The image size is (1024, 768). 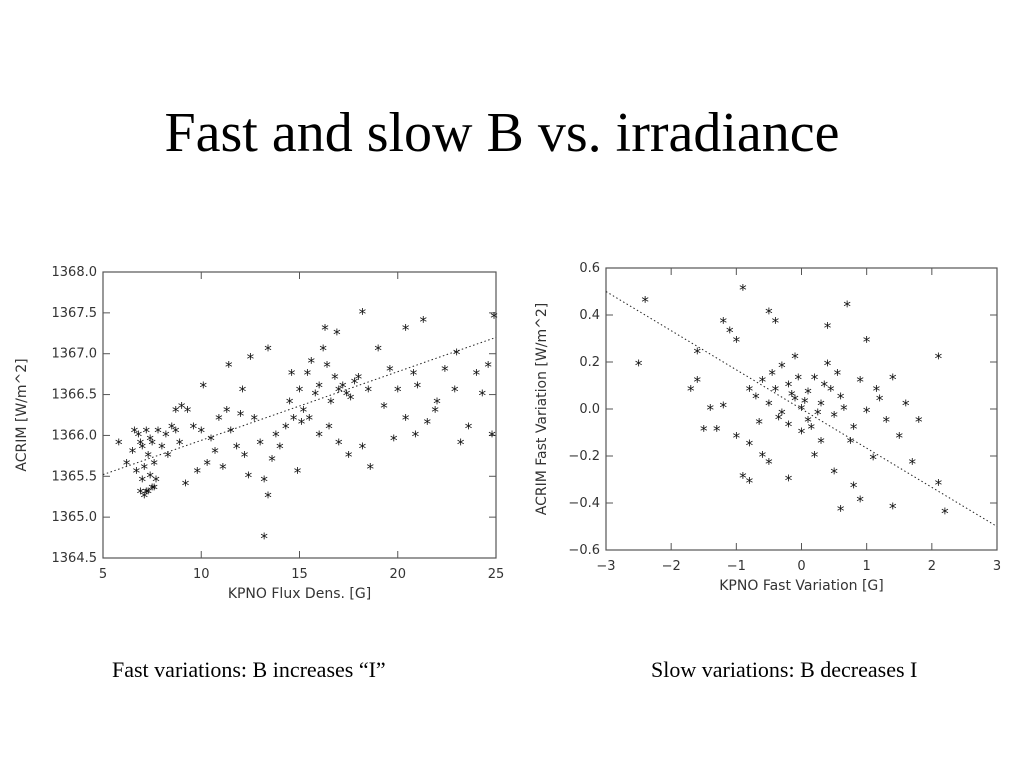 I want to click on y-axis-label: ACRIM [W/m^2], so click(x=22, y=414).